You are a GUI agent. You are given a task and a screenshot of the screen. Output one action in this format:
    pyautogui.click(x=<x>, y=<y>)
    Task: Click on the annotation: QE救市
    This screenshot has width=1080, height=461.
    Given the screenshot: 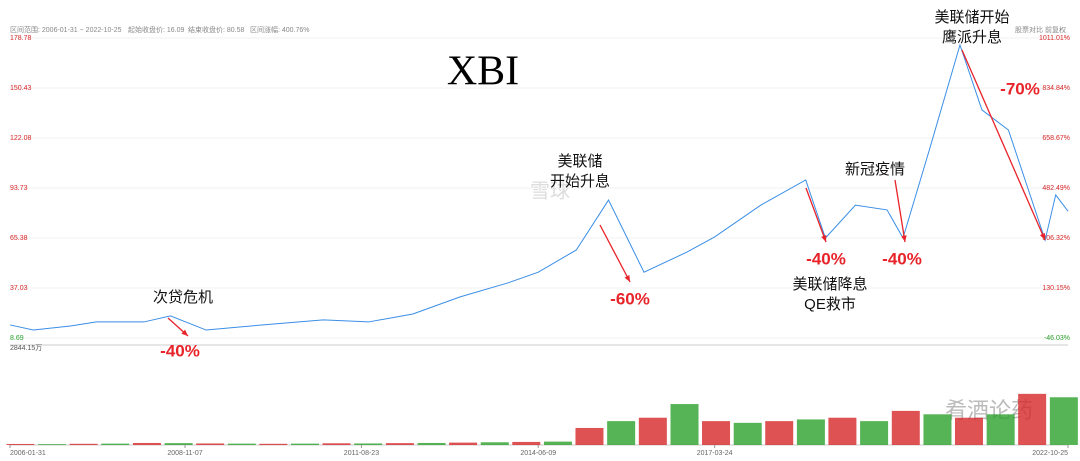 What is the action you would take?
    pyautogui.click(x=830, y=304)
    